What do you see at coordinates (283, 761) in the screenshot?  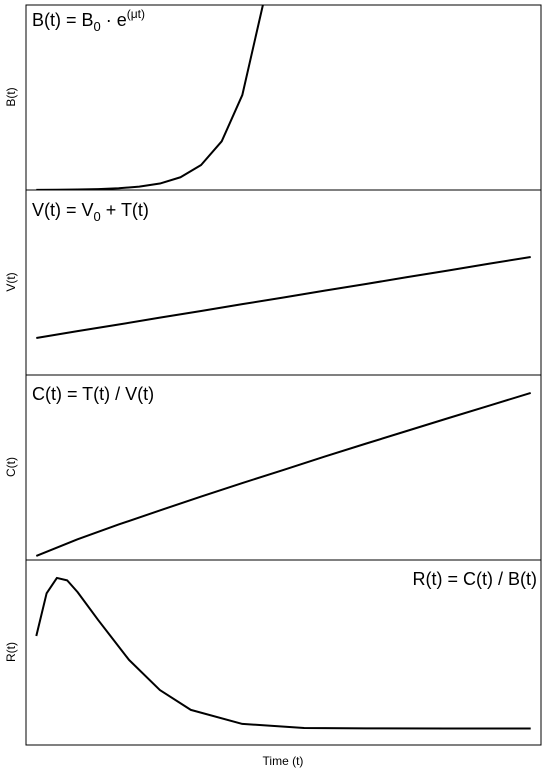 I see `x-axis-label: Time (t)` at bounding box center [283, 761].